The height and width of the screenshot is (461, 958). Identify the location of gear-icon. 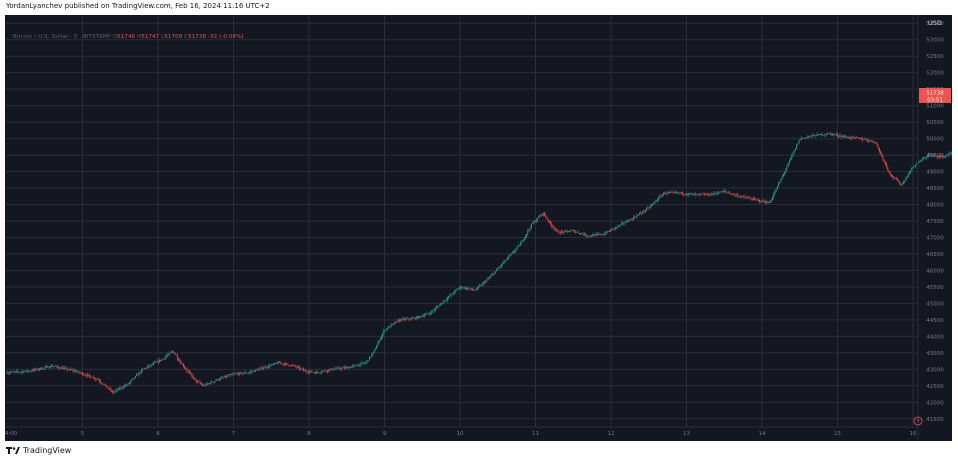
(918, 421).